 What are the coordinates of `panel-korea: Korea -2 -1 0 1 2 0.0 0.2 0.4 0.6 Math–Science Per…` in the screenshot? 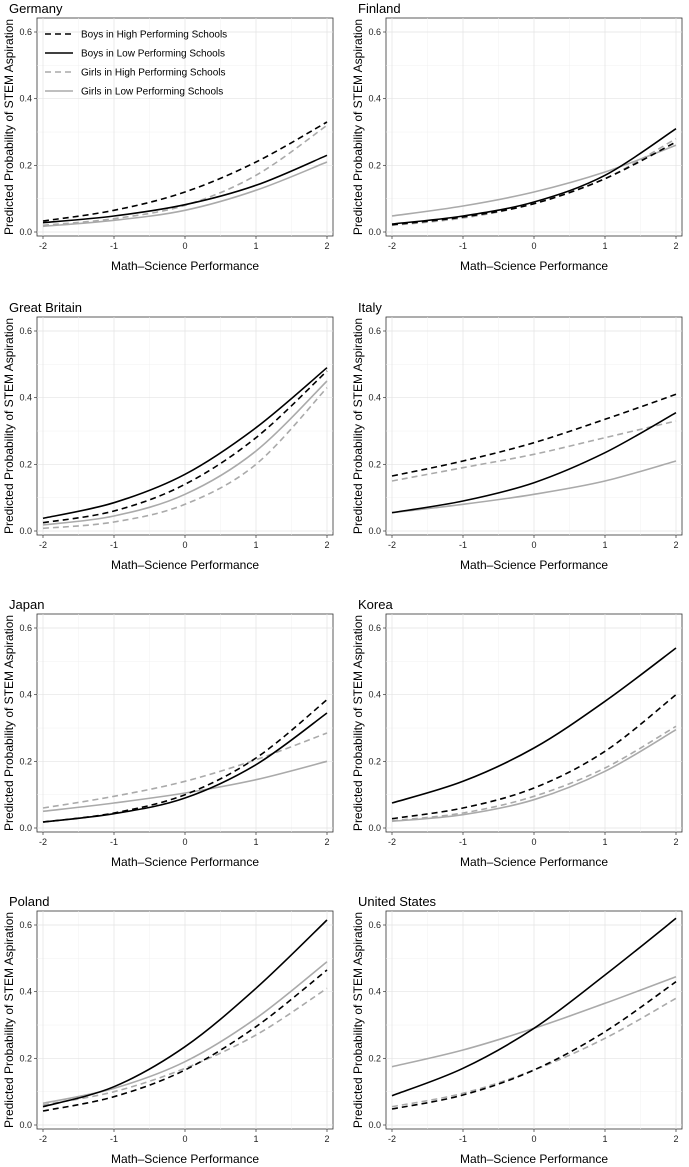 It's located at (517, 733).